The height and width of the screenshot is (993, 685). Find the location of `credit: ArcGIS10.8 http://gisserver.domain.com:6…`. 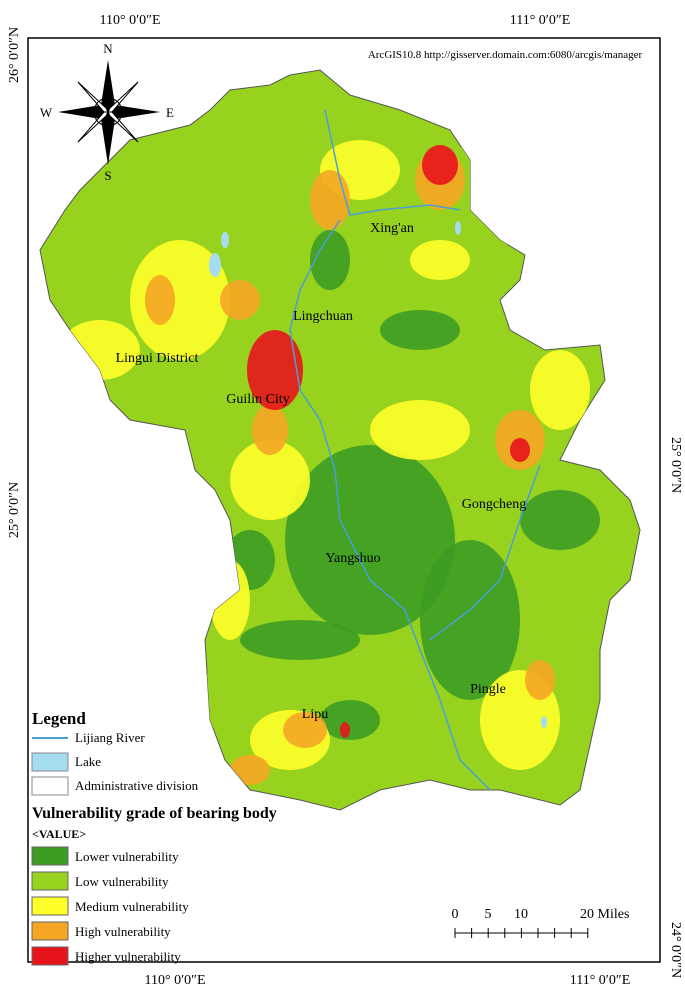

credit: ArcGIS10.8 http://gisserver.domain.com:6… is located at coordinates (505, 55).